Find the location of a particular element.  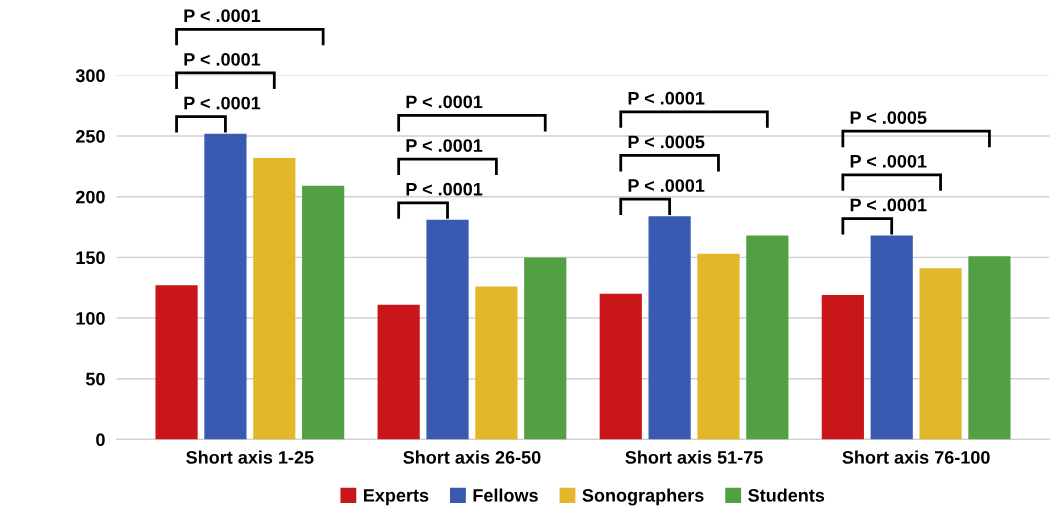

x-tick-label: Short axis 76-100 is located at coordinates (916, 457).